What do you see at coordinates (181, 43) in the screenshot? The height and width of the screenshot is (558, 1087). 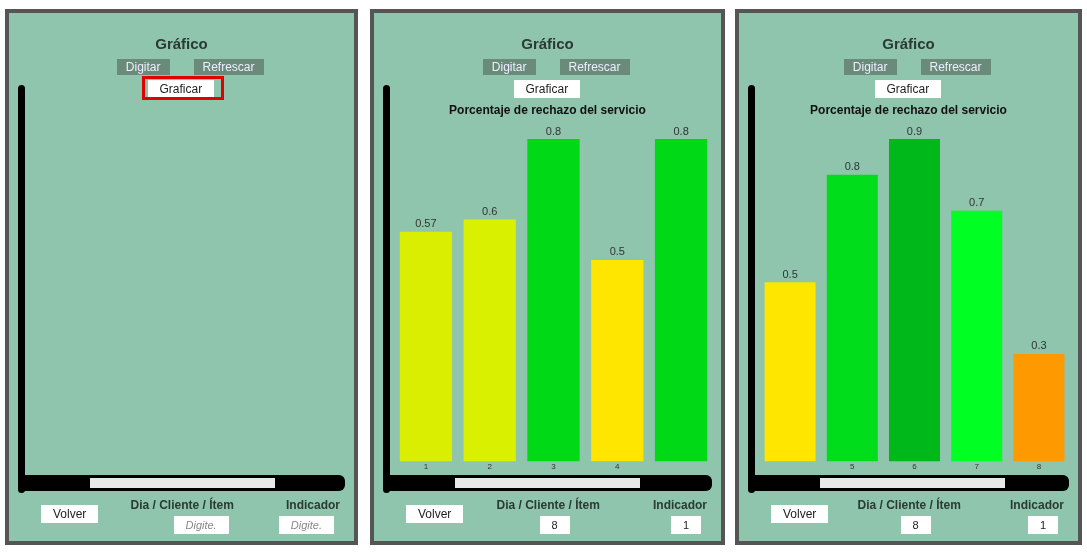 I see `text: Gráfico` at bounding box center [181, 43].